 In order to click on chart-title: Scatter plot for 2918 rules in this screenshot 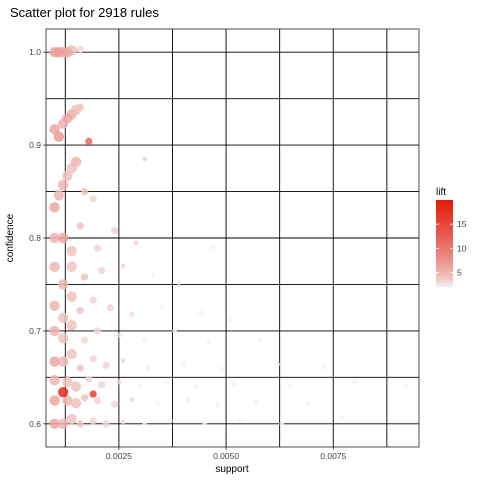, I will do `click(84, 12)`.